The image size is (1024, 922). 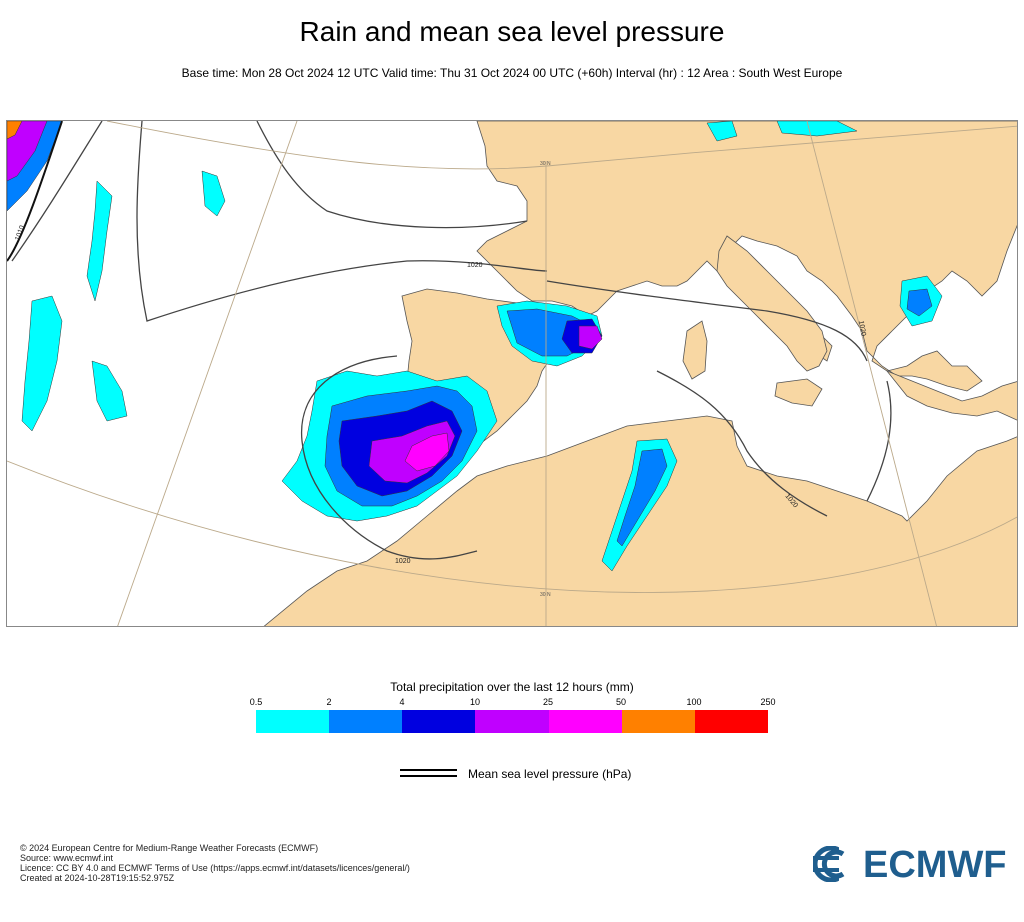 What do you see at coordinates (545, 379) in the screenshot?
I see `graticule-label-group: 30 N 30 N` at bounding box center [545, 379].